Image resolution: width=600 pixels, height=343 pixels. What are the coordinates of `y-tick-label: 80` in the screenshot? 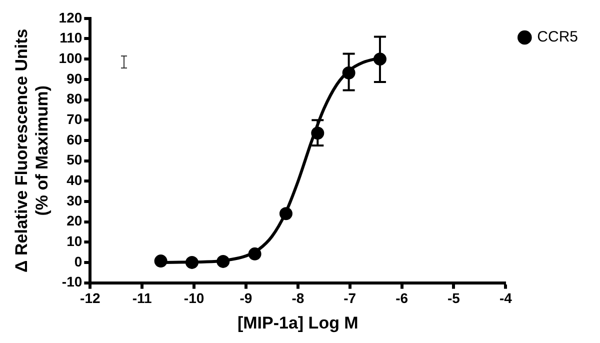 It's located at (74, 98).